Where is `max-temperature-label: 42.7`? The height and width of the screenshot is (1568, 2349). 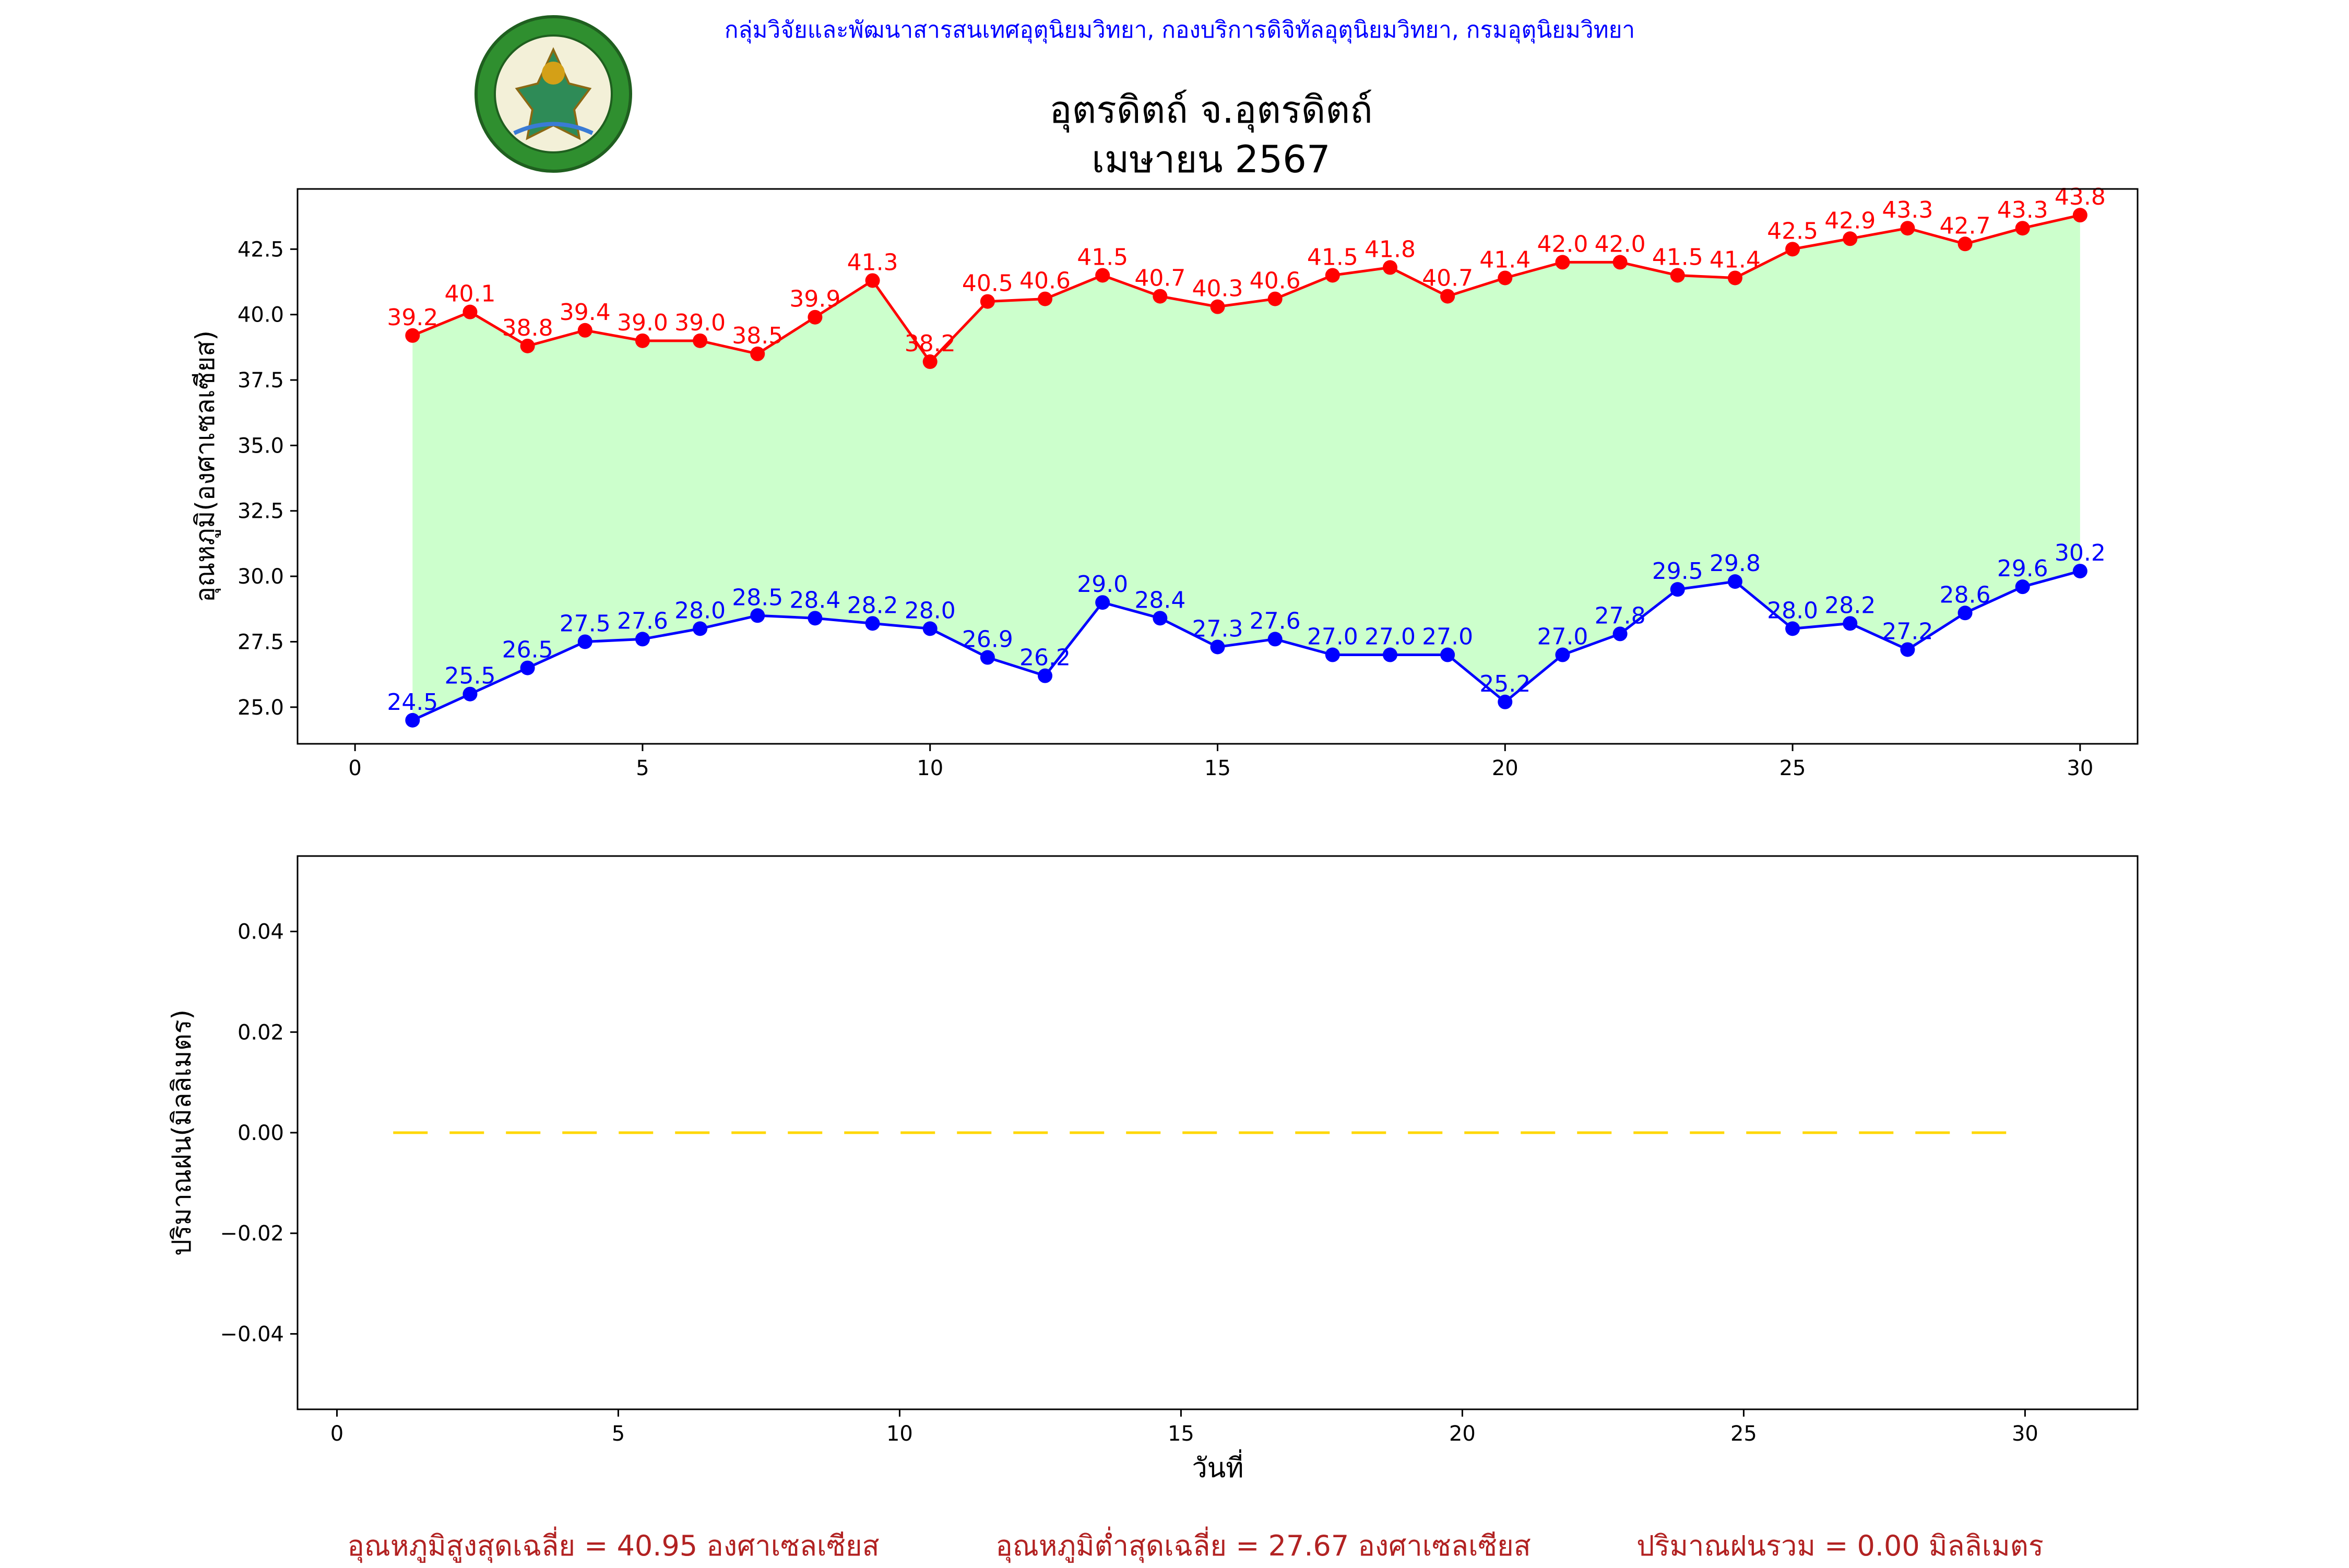 max-temperature-label: 42.7 is located at coordinates (1965, 225).